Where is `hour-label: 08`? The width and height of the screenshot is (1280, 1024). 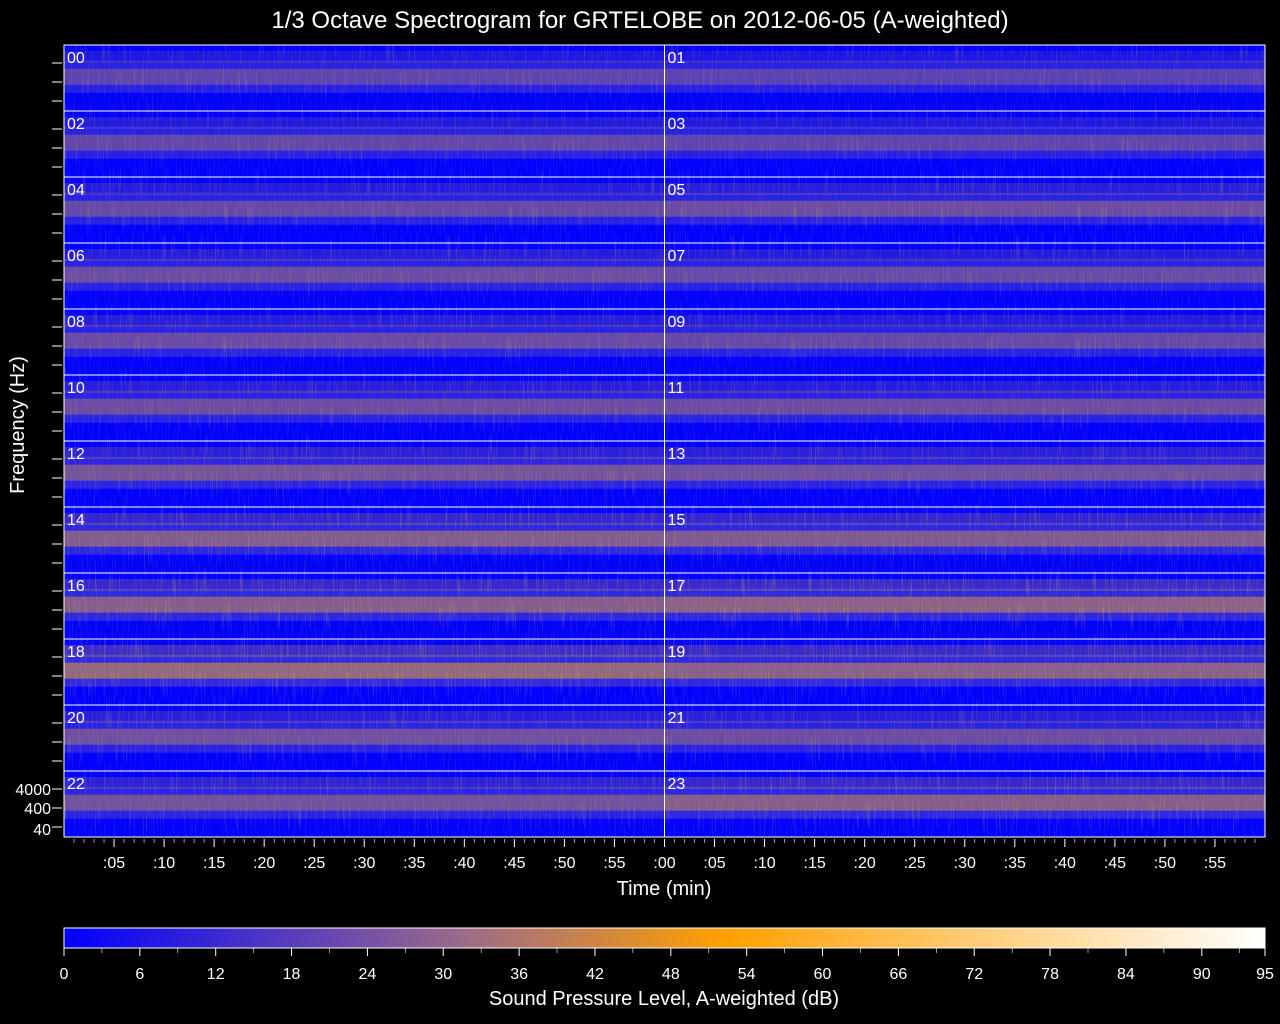 hour-label: 08 is located at coordinates (76, 322).